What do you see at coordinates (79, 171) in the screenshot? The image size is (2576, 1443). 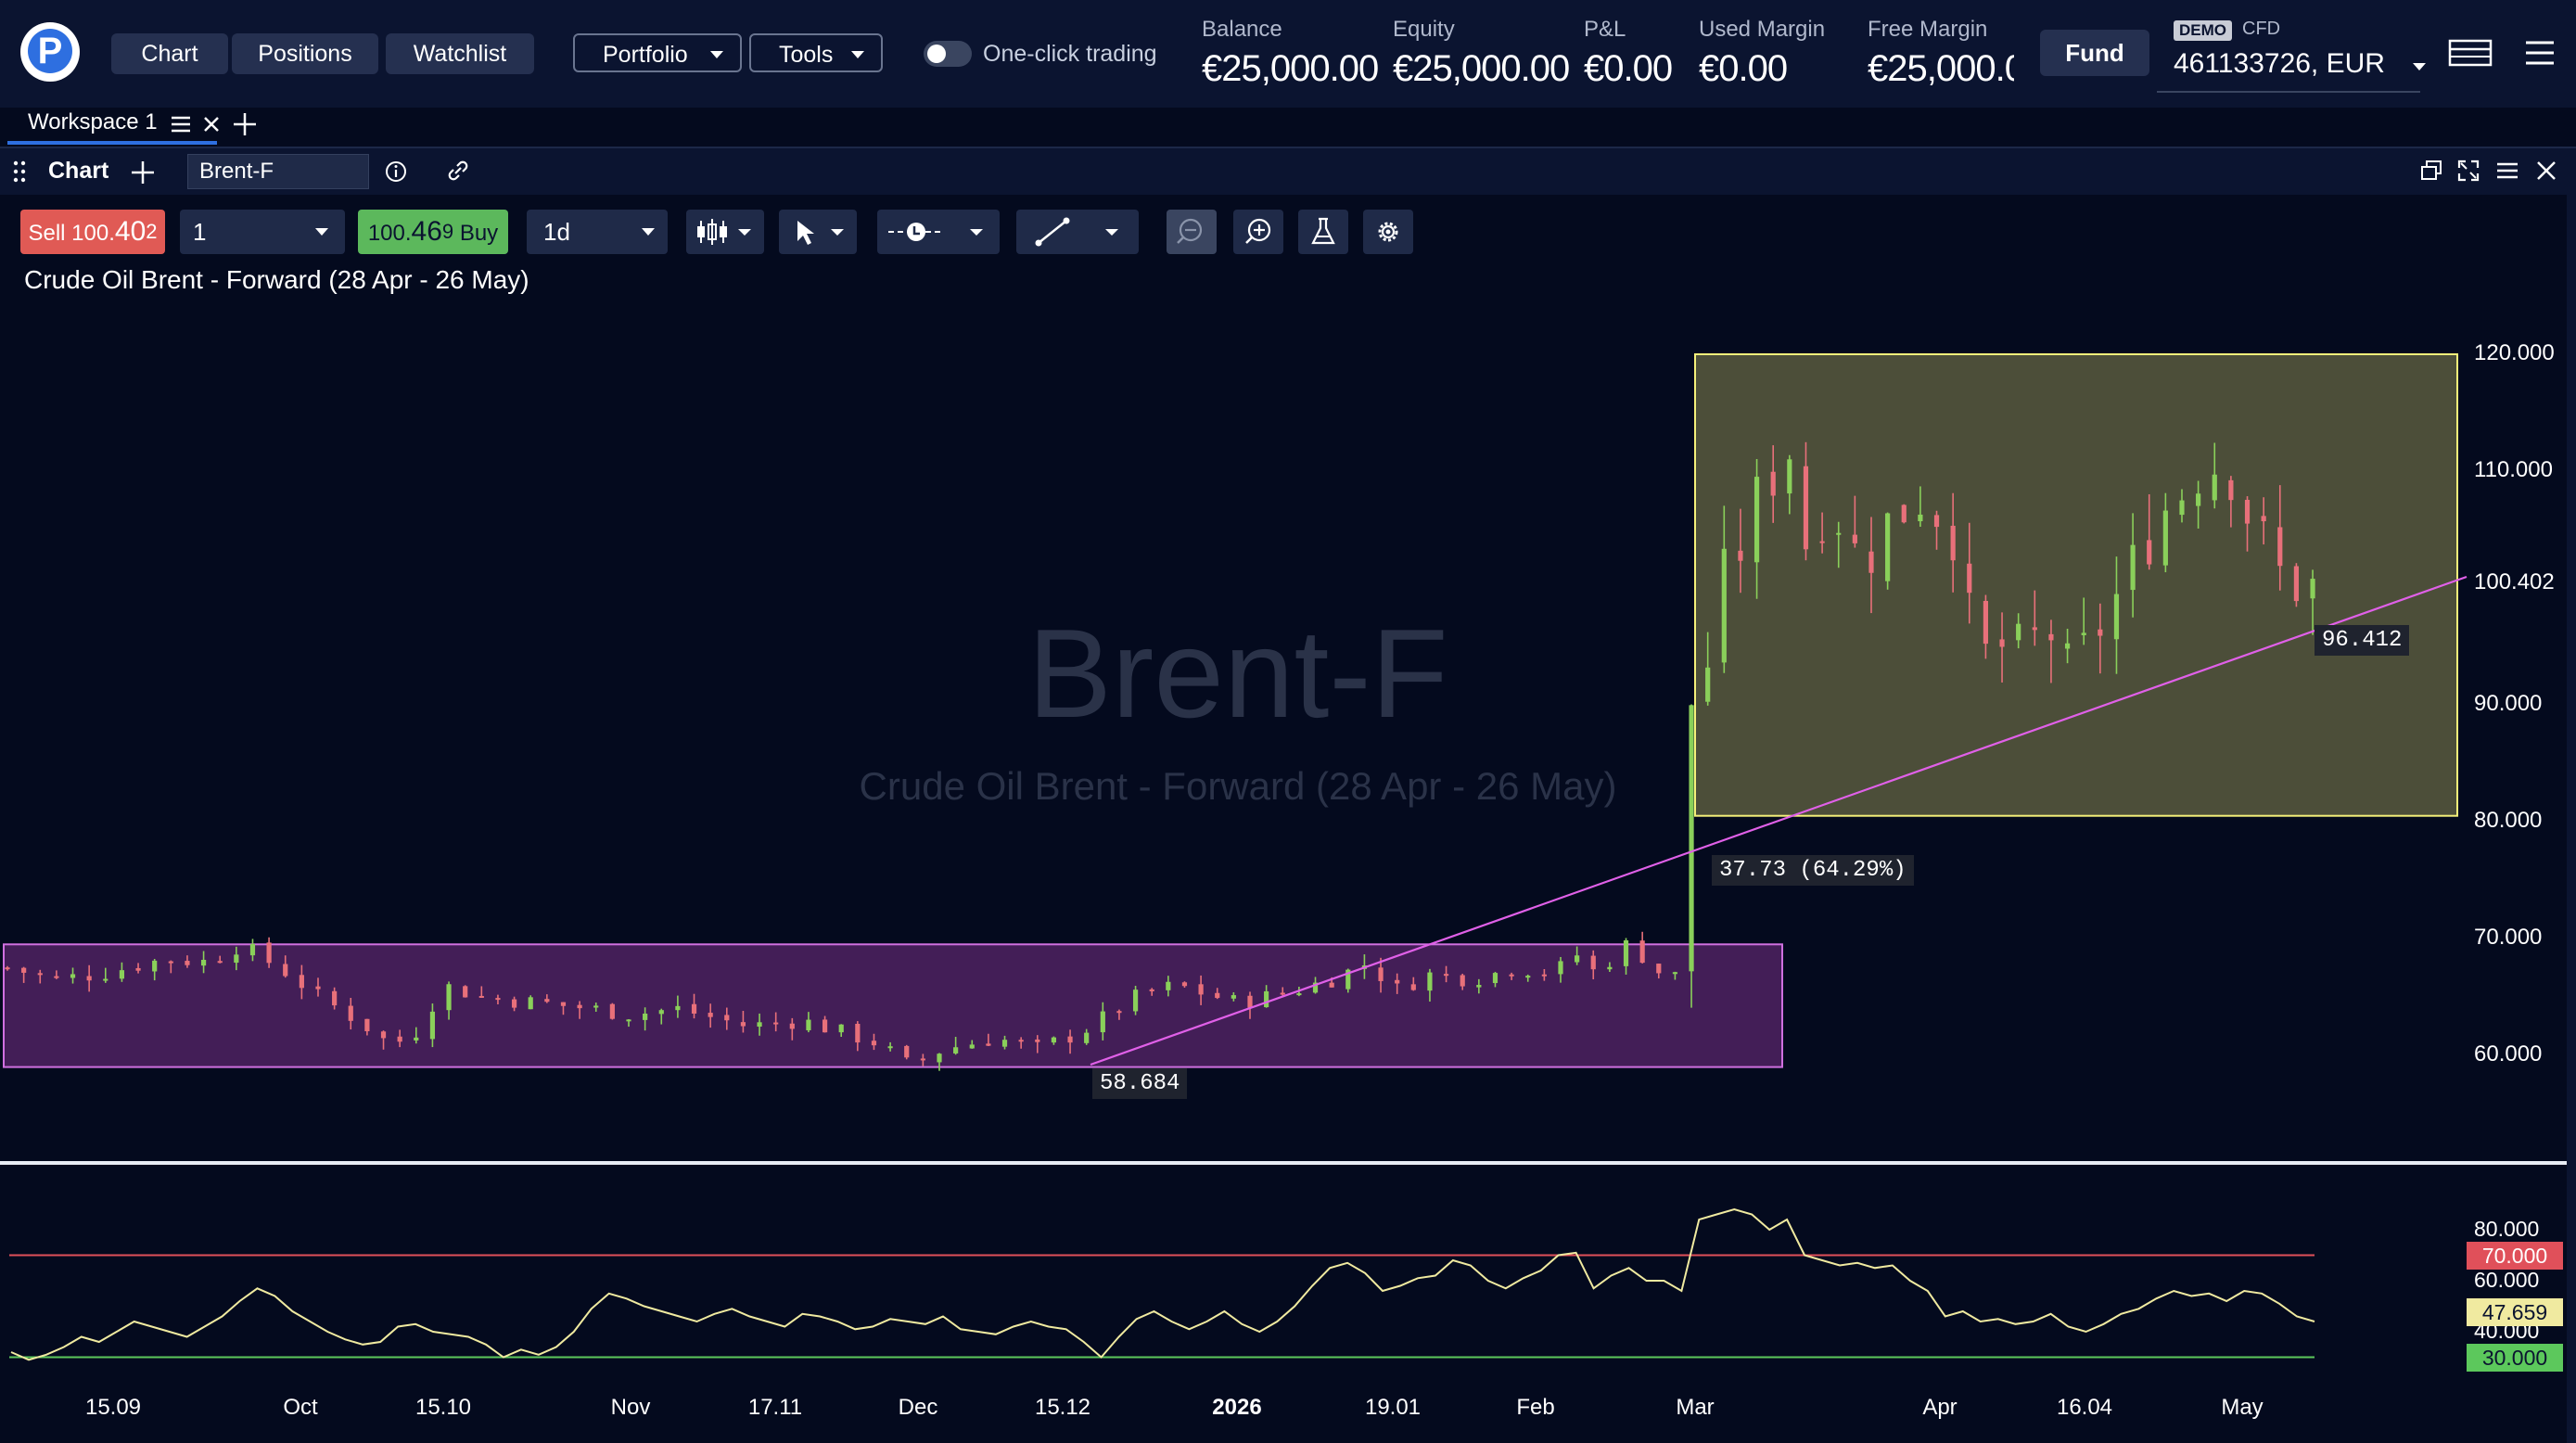 I see `chart-panel-tab: Chart` at bounding box center [79, 171].